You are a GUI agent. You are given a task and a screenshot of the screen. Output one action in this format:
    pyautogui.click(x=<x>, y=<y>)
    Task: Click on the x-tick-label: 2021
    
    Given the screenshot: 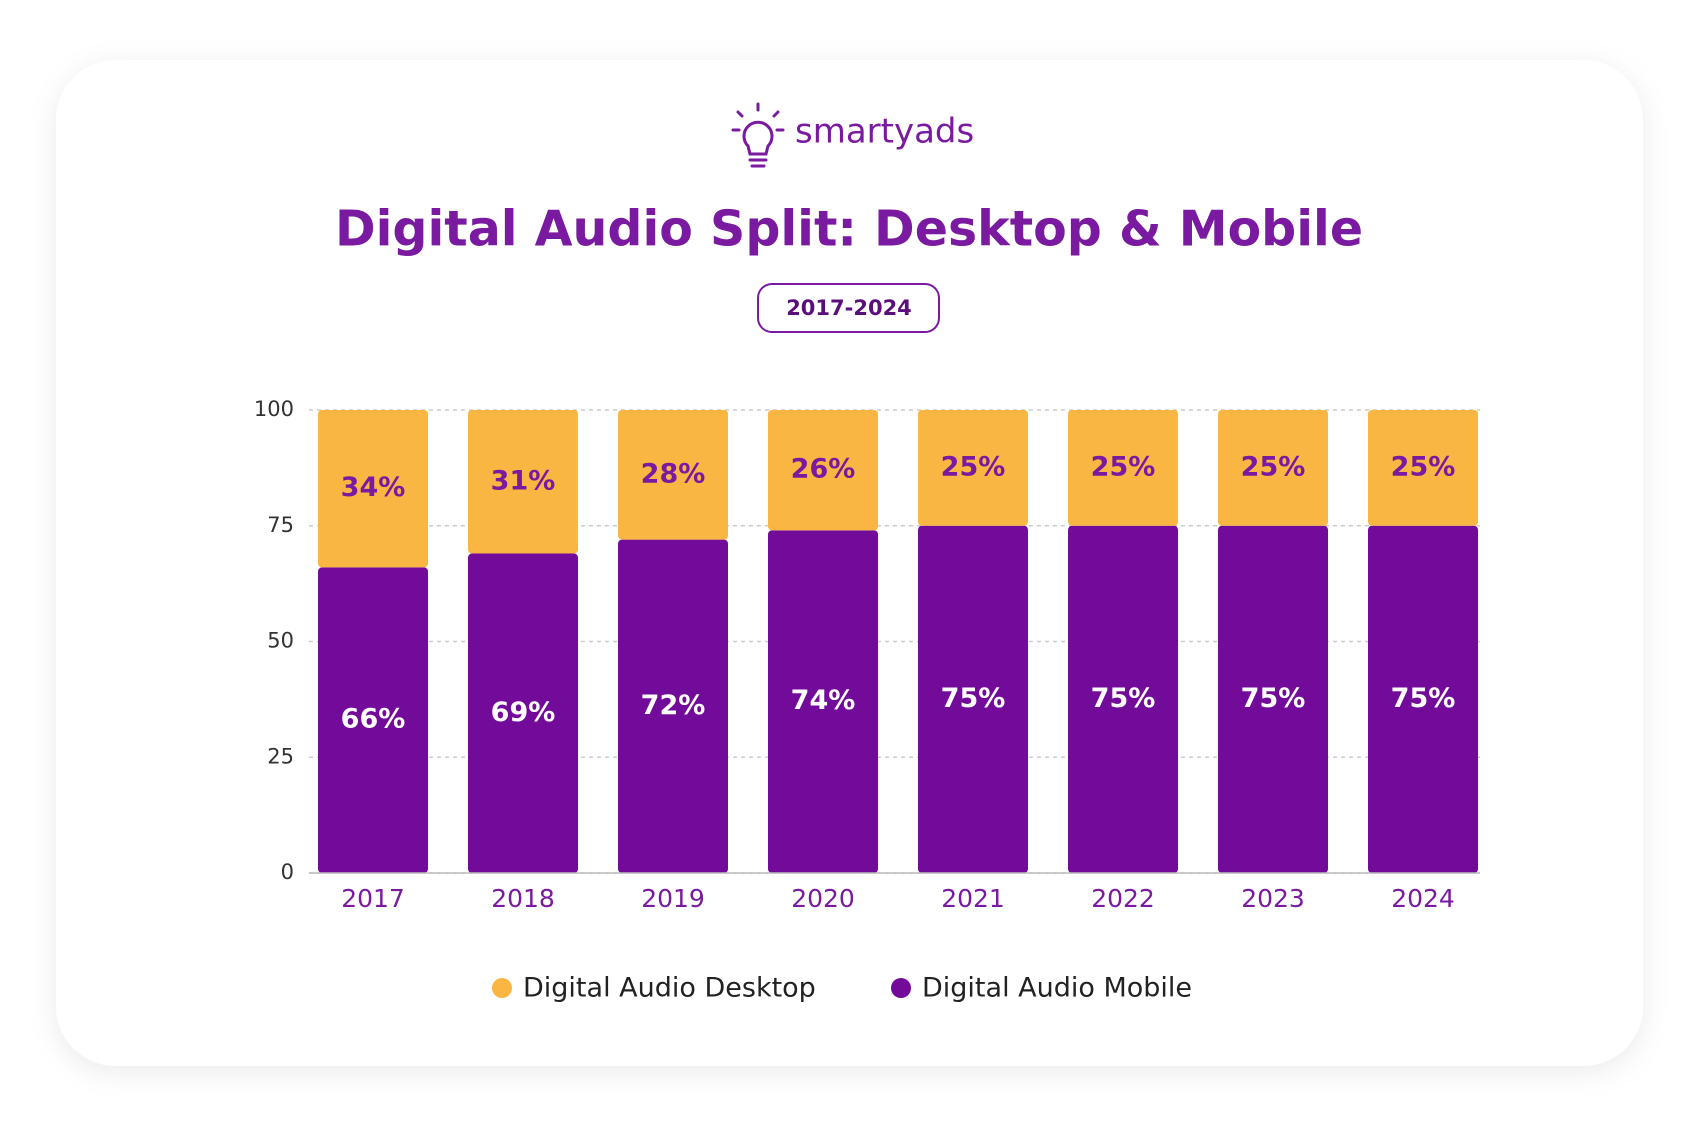 What is the action you would take?
    pyautogui.click(x=973, y=898)
    